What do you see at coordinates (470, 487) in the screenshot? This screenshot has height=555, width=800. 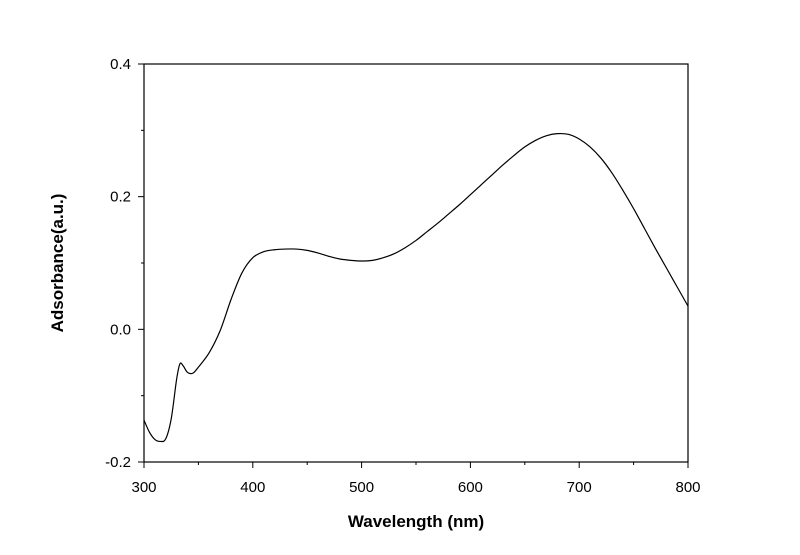 I see `x-tick-label: 600` at bounding box center [470, 487].